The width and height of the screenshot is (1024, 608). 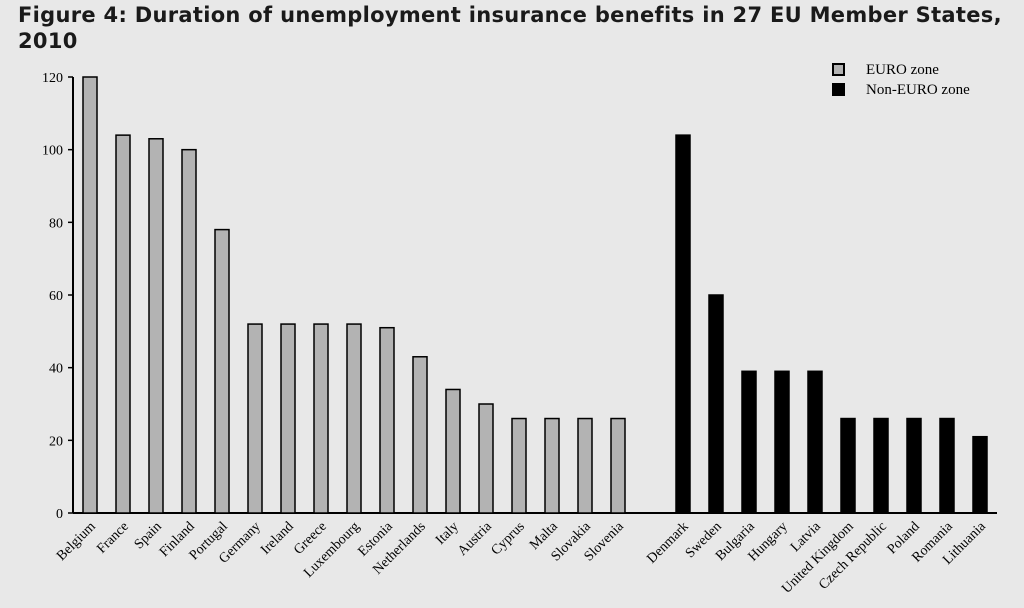 What do you see at coordinates (902, 70) in the screenshot?
I see `legend-label: EURO zone` at bounding box center [902, 70].